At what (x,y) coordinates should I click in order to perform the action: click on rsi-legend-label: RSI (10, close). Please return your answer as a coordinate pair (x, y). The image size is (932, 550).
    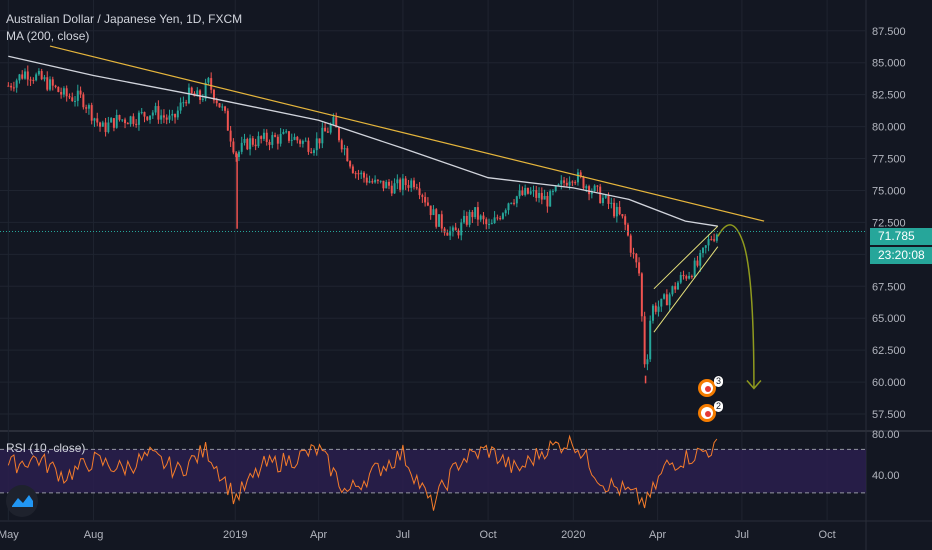
    Looking at the image, I should click on (46, 448).